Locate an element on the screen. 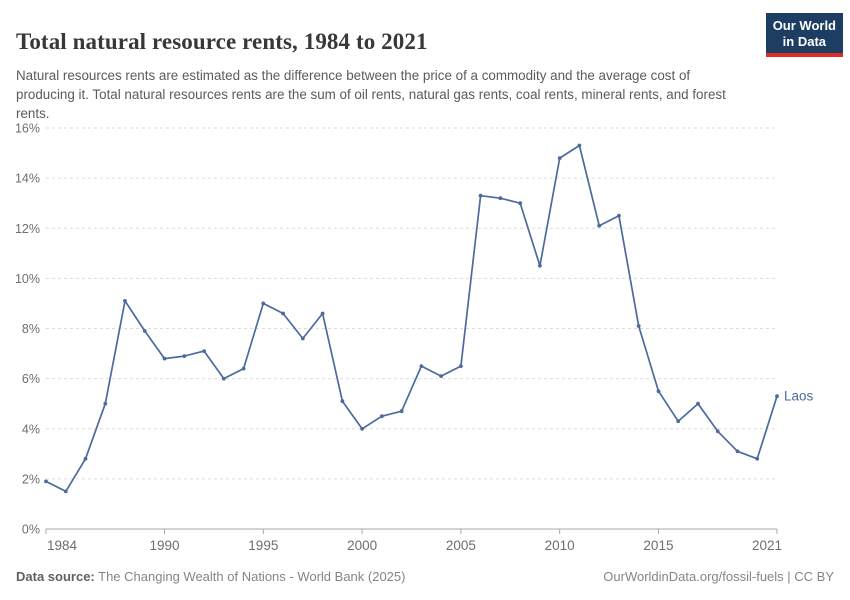 This screenshot has height=600, width=850. data-source-label: Data source: is located at coordinates (55, 576).